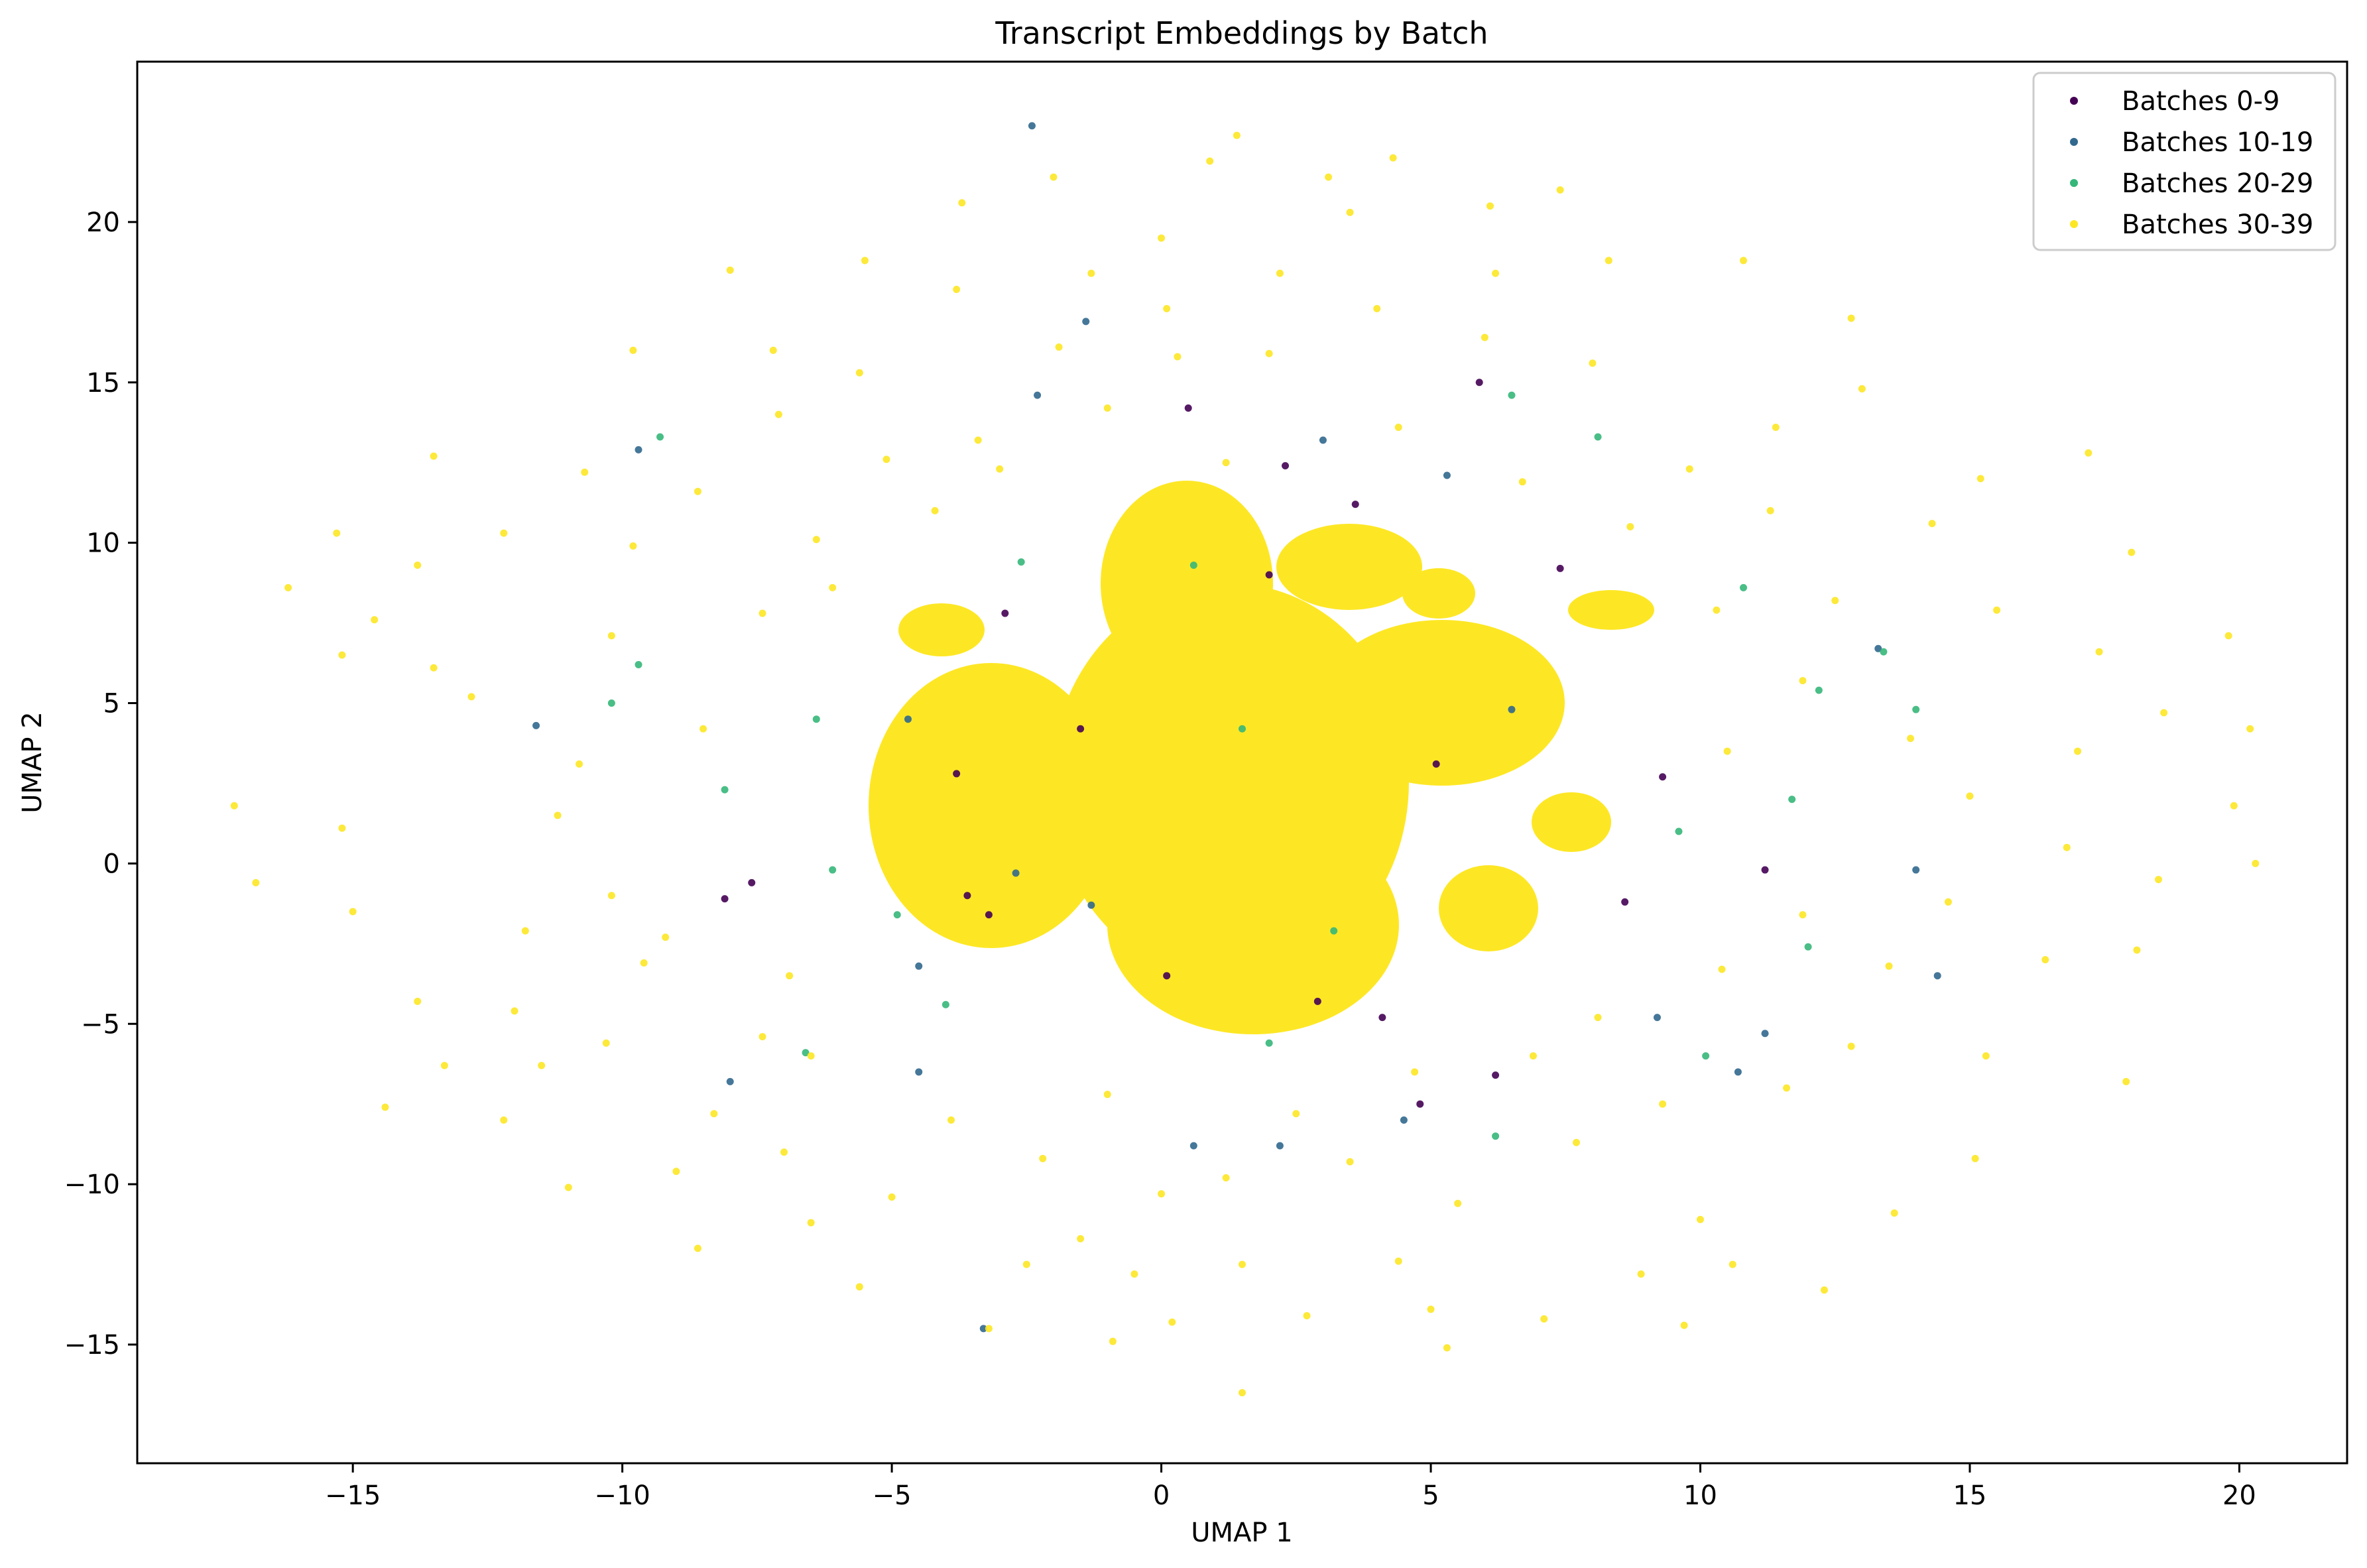 This screenshot has width=2367, height=1568. Describe the element at coordinates (111, 864) in the screenshot. I see `y-tick-label-3: 0` at that location.